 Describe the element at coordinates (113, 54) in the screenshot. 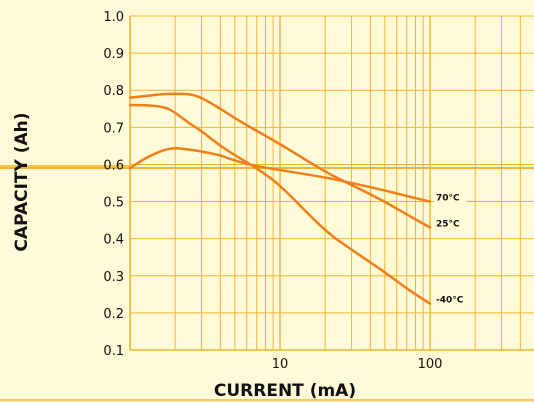

I see `y-tick-label: 0.9` at that location.